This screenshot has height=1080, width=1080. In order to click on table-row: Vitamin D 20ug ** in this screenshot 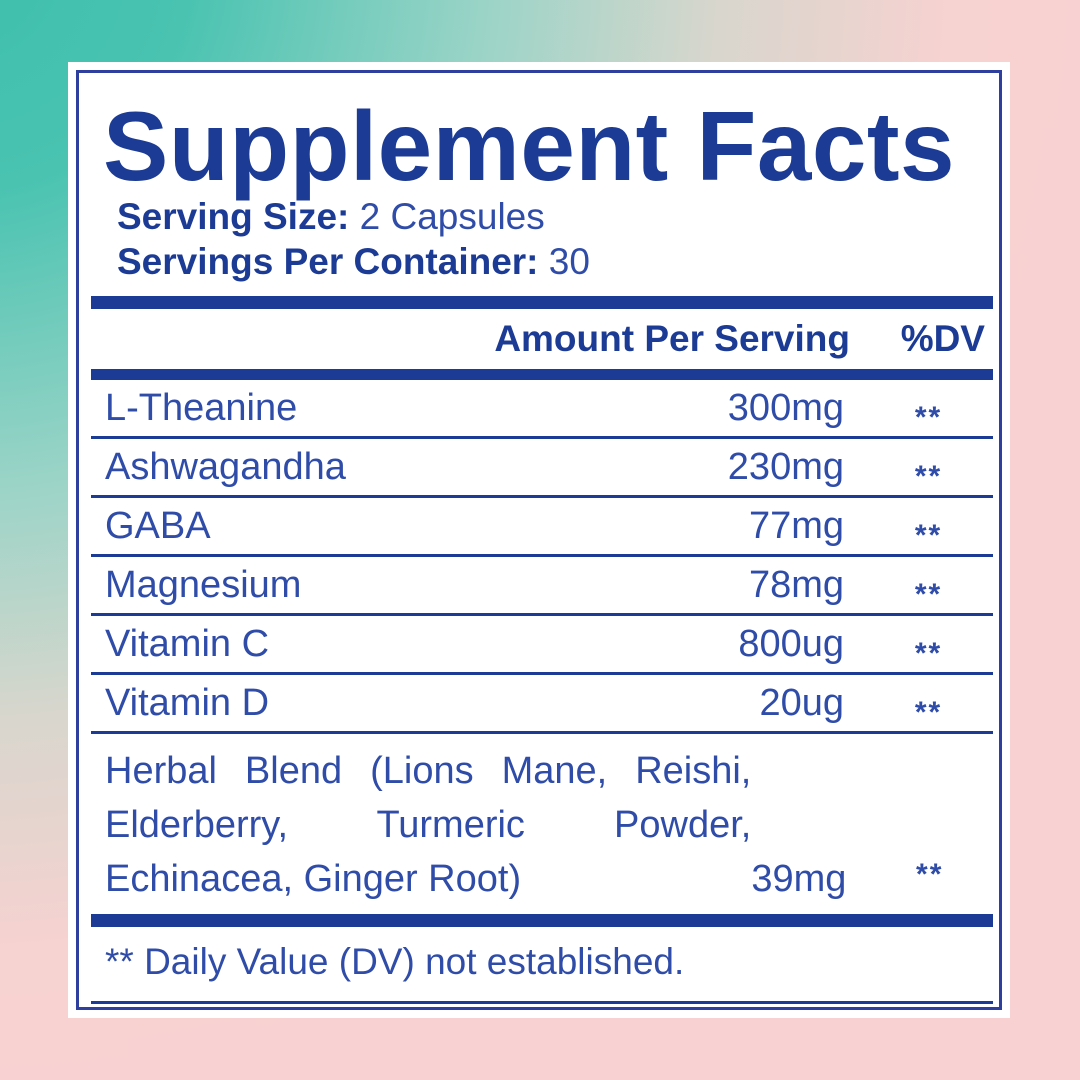, I will do `click(542, 704)`.